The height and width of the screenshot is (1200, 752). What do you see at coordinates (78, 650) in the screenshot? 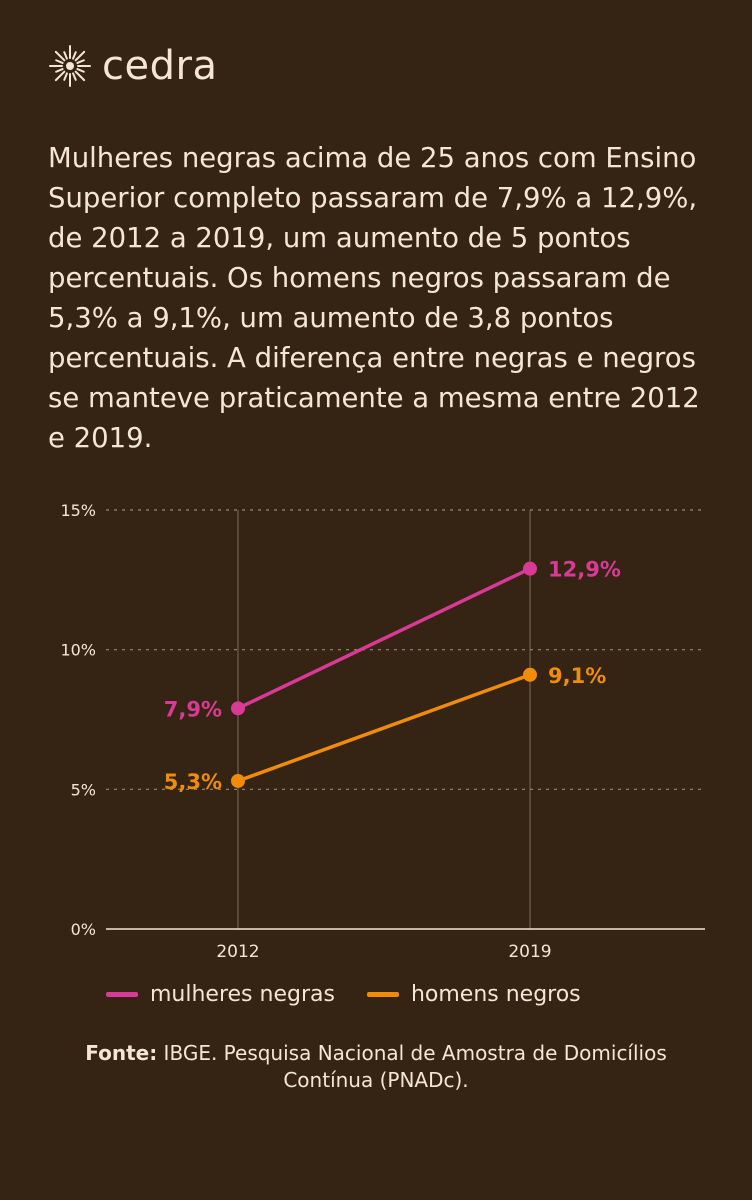
I see `y-tick-label: 10%` at bounding box center [78, 650].